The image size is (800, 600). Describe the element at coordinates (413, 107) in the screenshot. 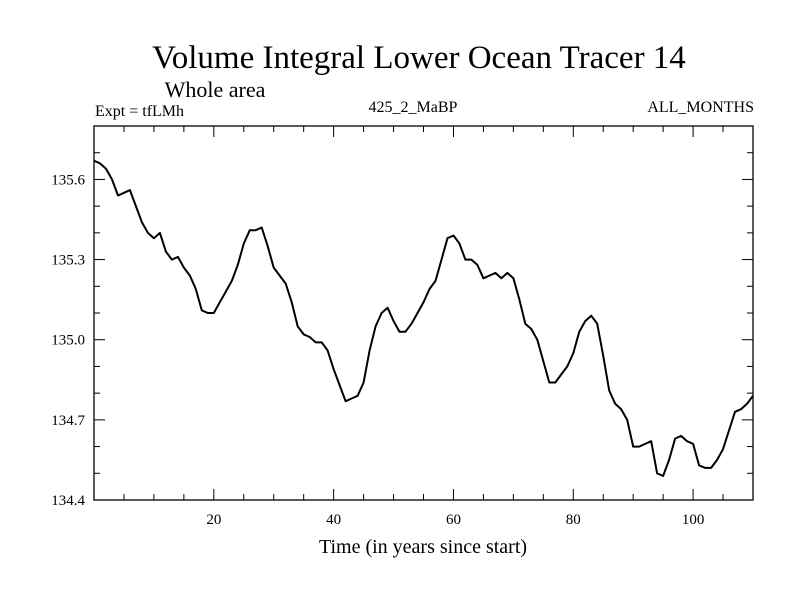

I see `period-label: 425_2_MaBP` at that location.